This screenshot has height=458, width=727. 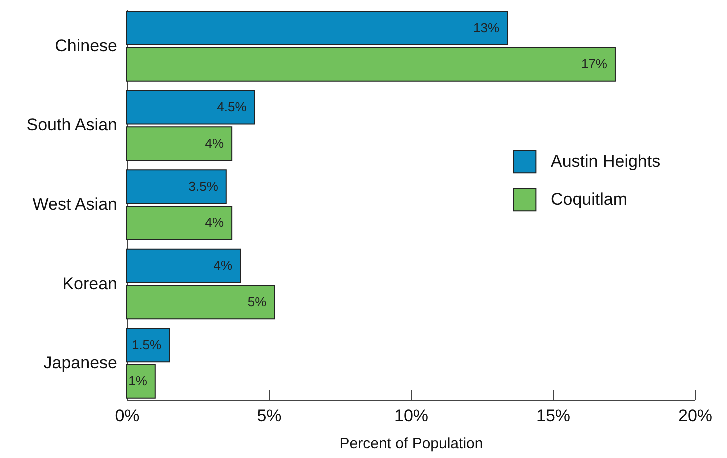 What do you see at coordinates (75, 204) in the screenshot?
I see `y-tick-label: West Asian` at bounding box center [75, 204].